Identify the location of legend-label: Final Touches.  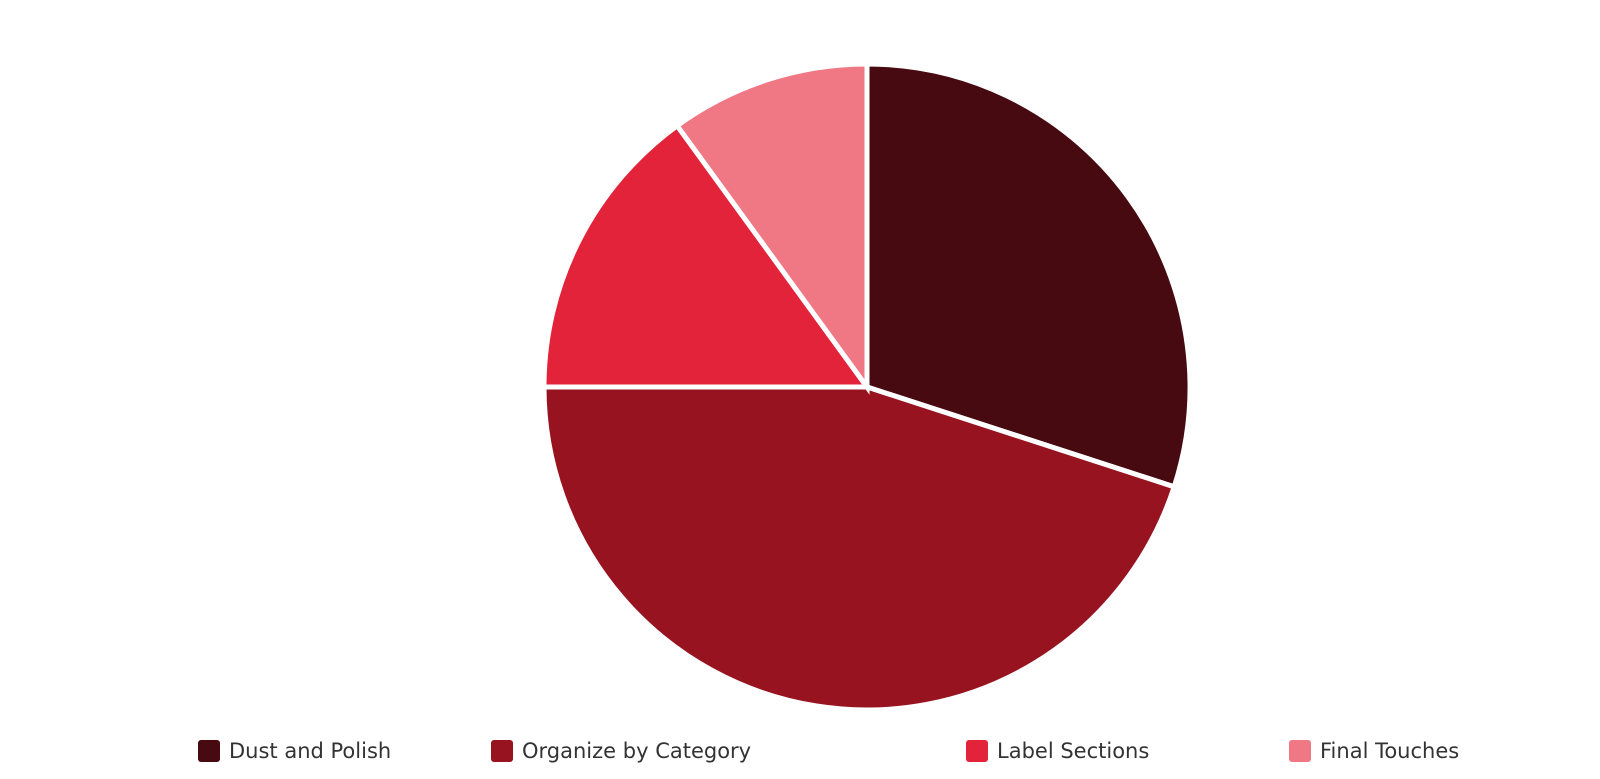
(1389, 751).